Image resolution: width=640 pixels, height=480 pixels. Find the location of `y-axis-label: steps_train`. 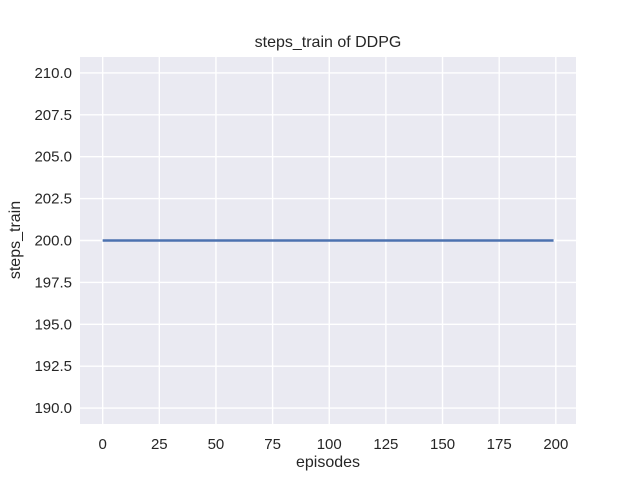

y-axis-label: steps_train is located at coordinates (15, 240).